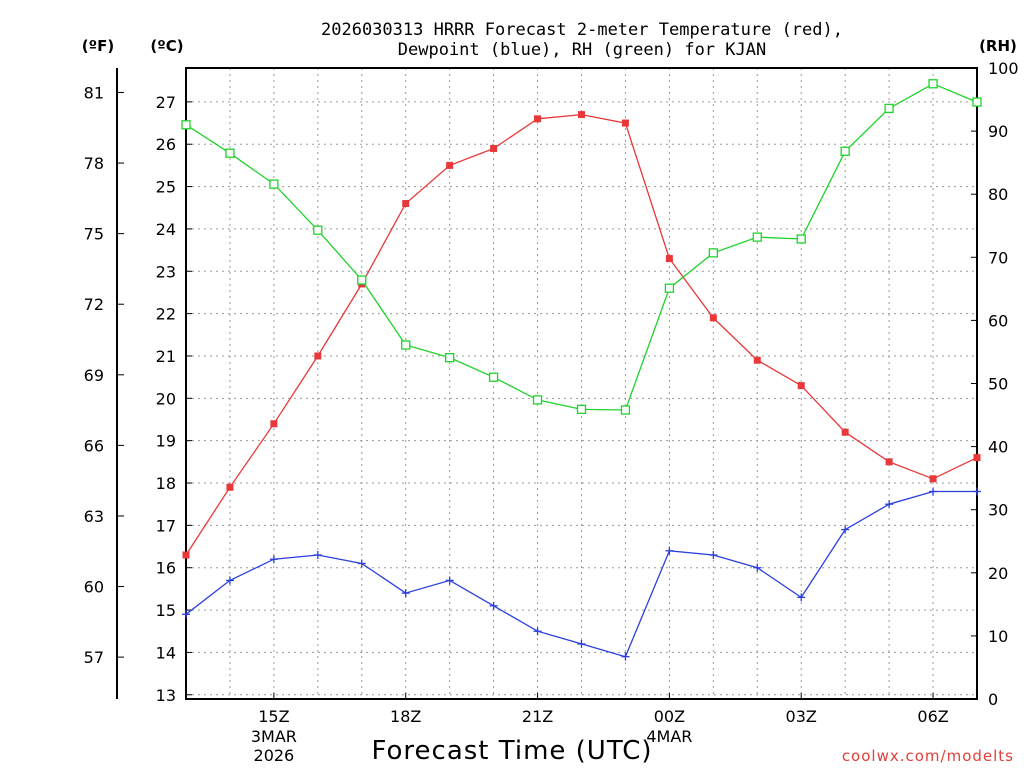 This screenshot has width=1024, height=768. Describe the element at coordinates (94, 92) in the screenshot. I see `fahrenheit-tick-label: 81` at that location.